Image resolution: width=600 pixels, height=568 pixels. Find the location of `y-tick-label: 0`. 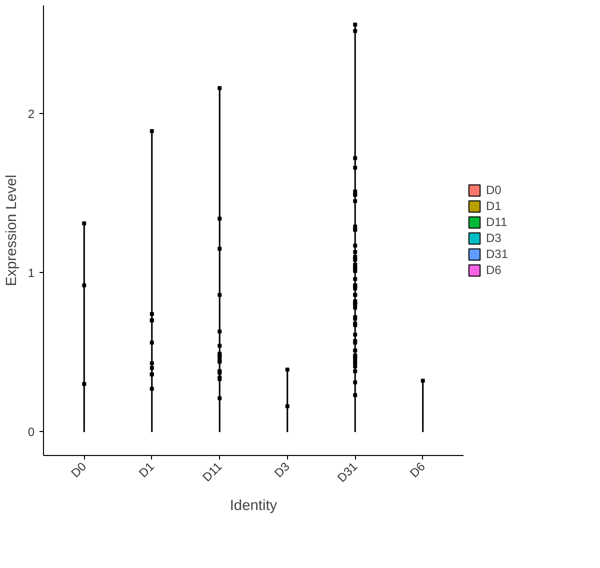

y-tick-label: 0 is located at coordinates (31, 432).